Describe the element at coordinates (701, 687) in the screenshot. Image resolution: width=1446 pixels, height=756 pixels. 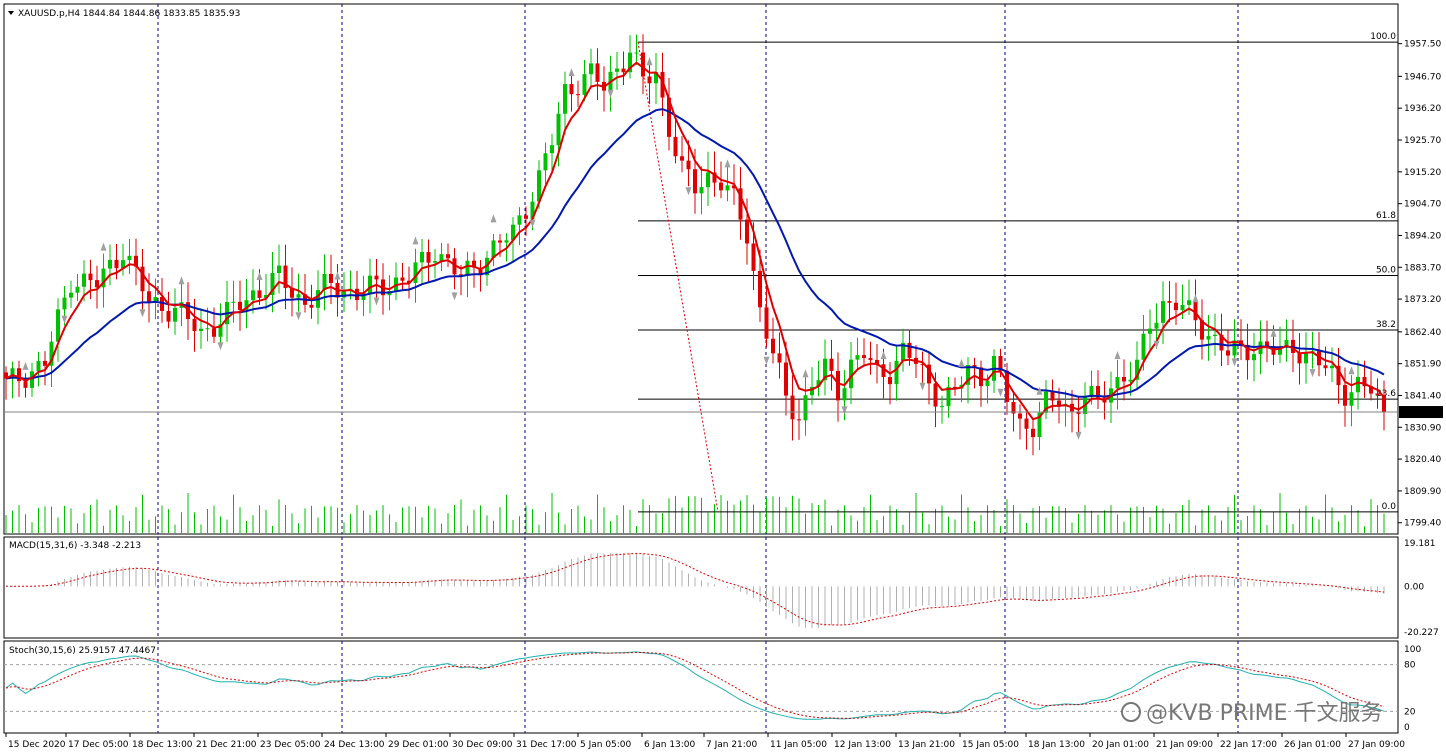
I see `stoch-pane` at that location.